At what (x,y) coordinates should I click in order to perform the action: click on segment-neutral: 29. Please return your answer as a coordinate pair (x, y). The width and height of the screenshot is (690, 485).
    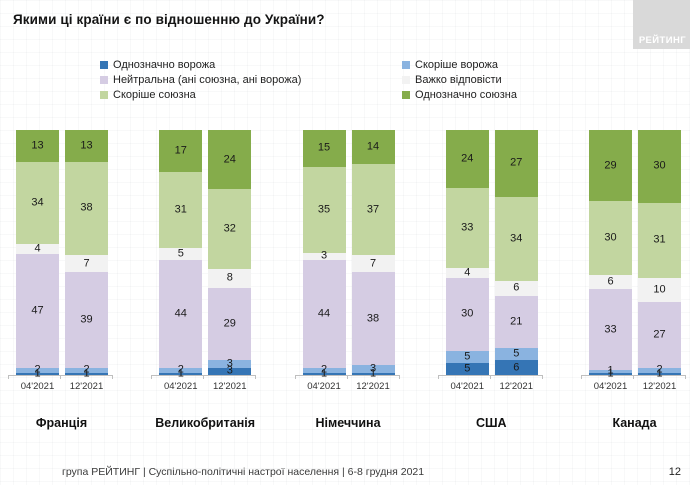
    Looking at the image, I should click on (230, 324).